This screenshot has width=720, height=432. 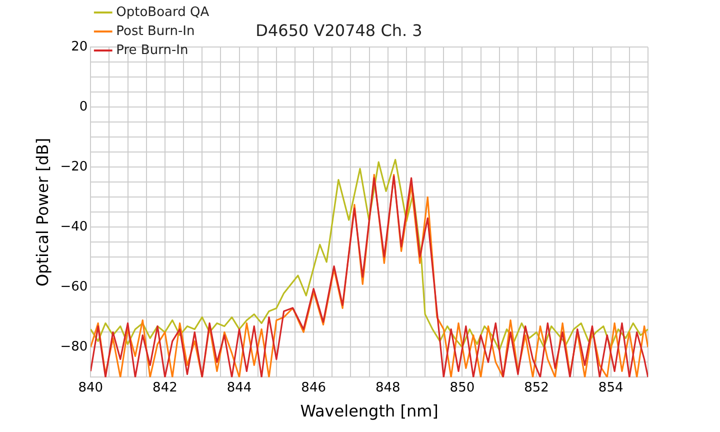 I want to click on x-tick-label: 852, so click(x=536, y=388).